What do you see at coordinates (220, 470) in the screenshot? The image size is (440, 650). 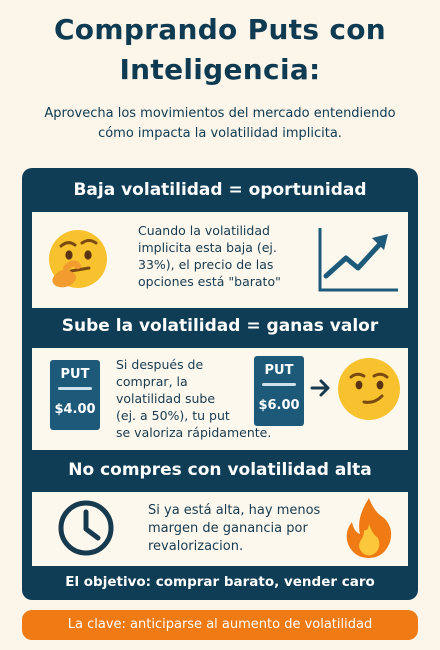 I see `section-heading-high-volatility: No compres con volatilidad alta` at bounding box center [220, 470].